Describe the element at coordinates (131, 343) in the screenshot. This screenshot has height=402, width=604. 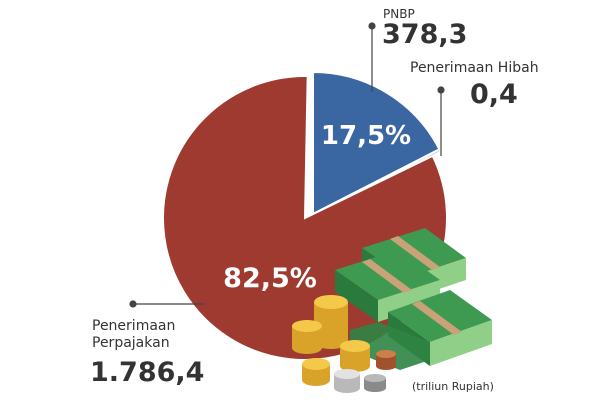
I see `pajak-name-label-line2: Perpajakan` at that location.